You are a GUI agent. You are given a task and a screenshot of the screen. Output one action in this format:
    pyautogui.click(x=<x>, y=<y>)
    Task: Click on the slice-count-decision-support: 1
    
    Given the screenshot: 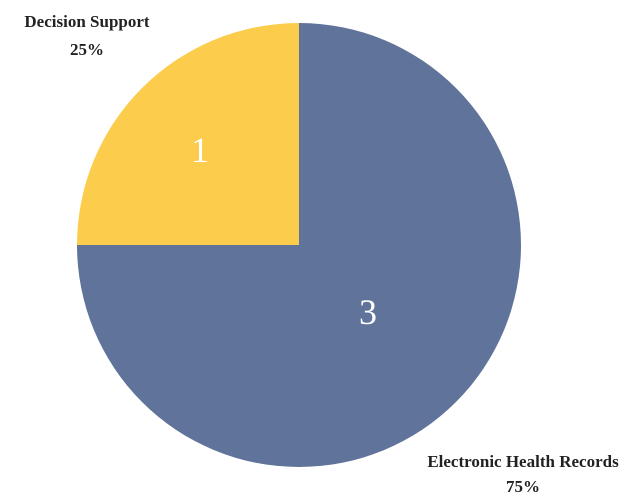 What is the action you would take?
    pyautogui.click(x=200, y=150)
    